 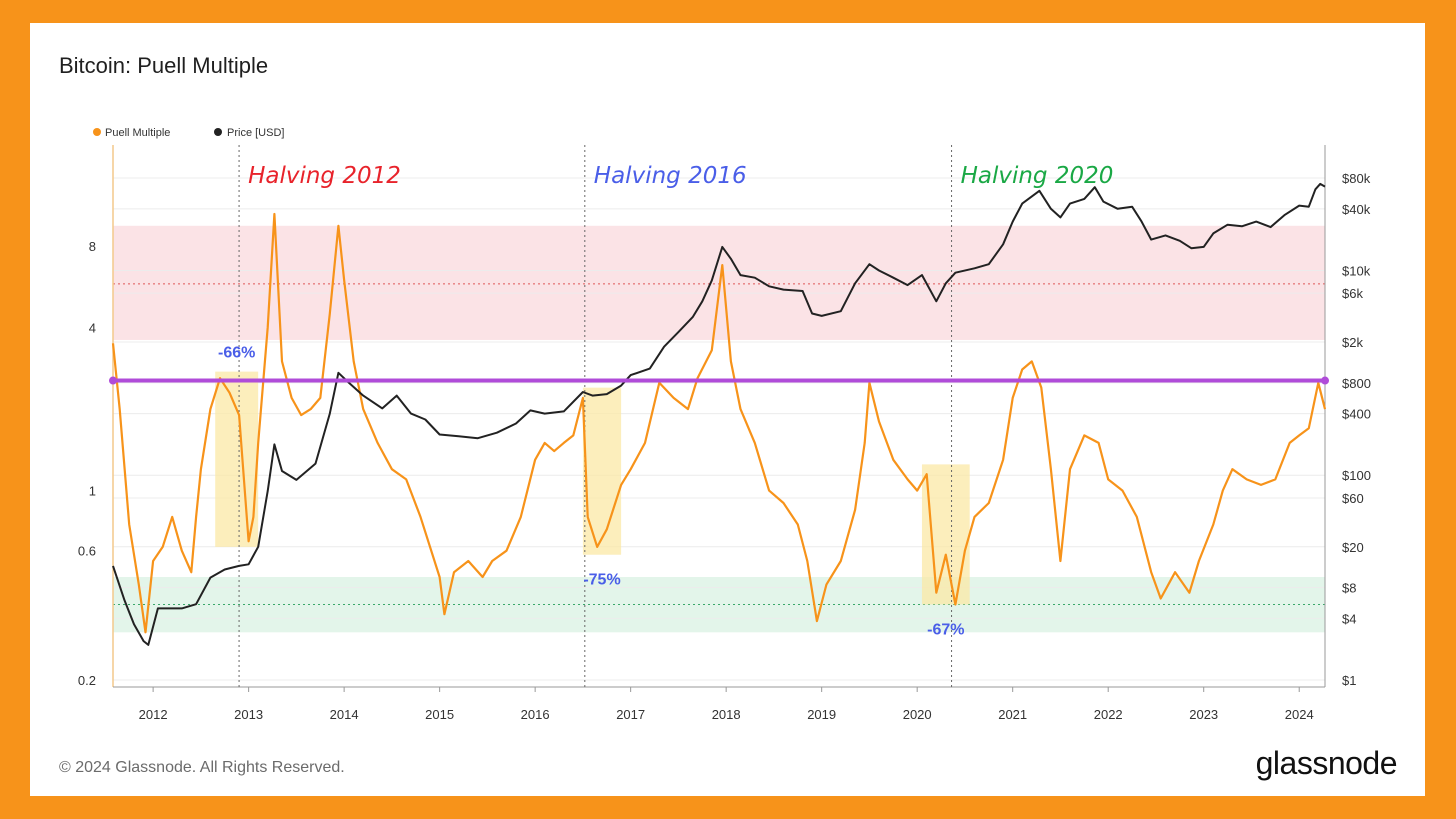 I want to click on drawdown-label: -66%, so click(x=236, y=353).